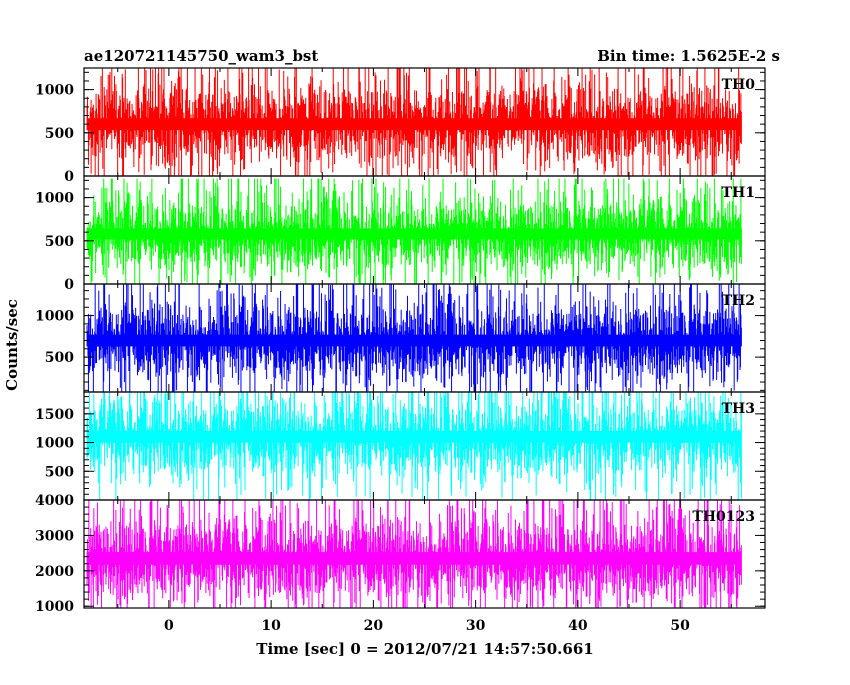 The image size is (850, 685). Describe the element at coordinates (54, 536) in the screenshot. I see `y-tick-label: 3000` at that location.